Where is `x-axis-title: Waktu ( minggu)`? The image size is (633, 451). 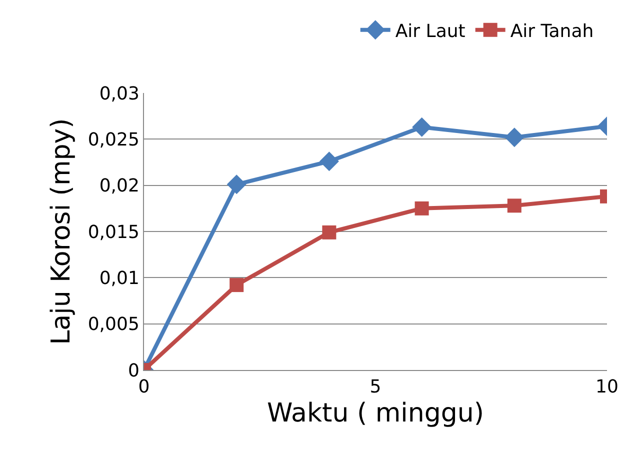 x-axis-title: Waktu ( minggu) is located at coordinates (375, 413).